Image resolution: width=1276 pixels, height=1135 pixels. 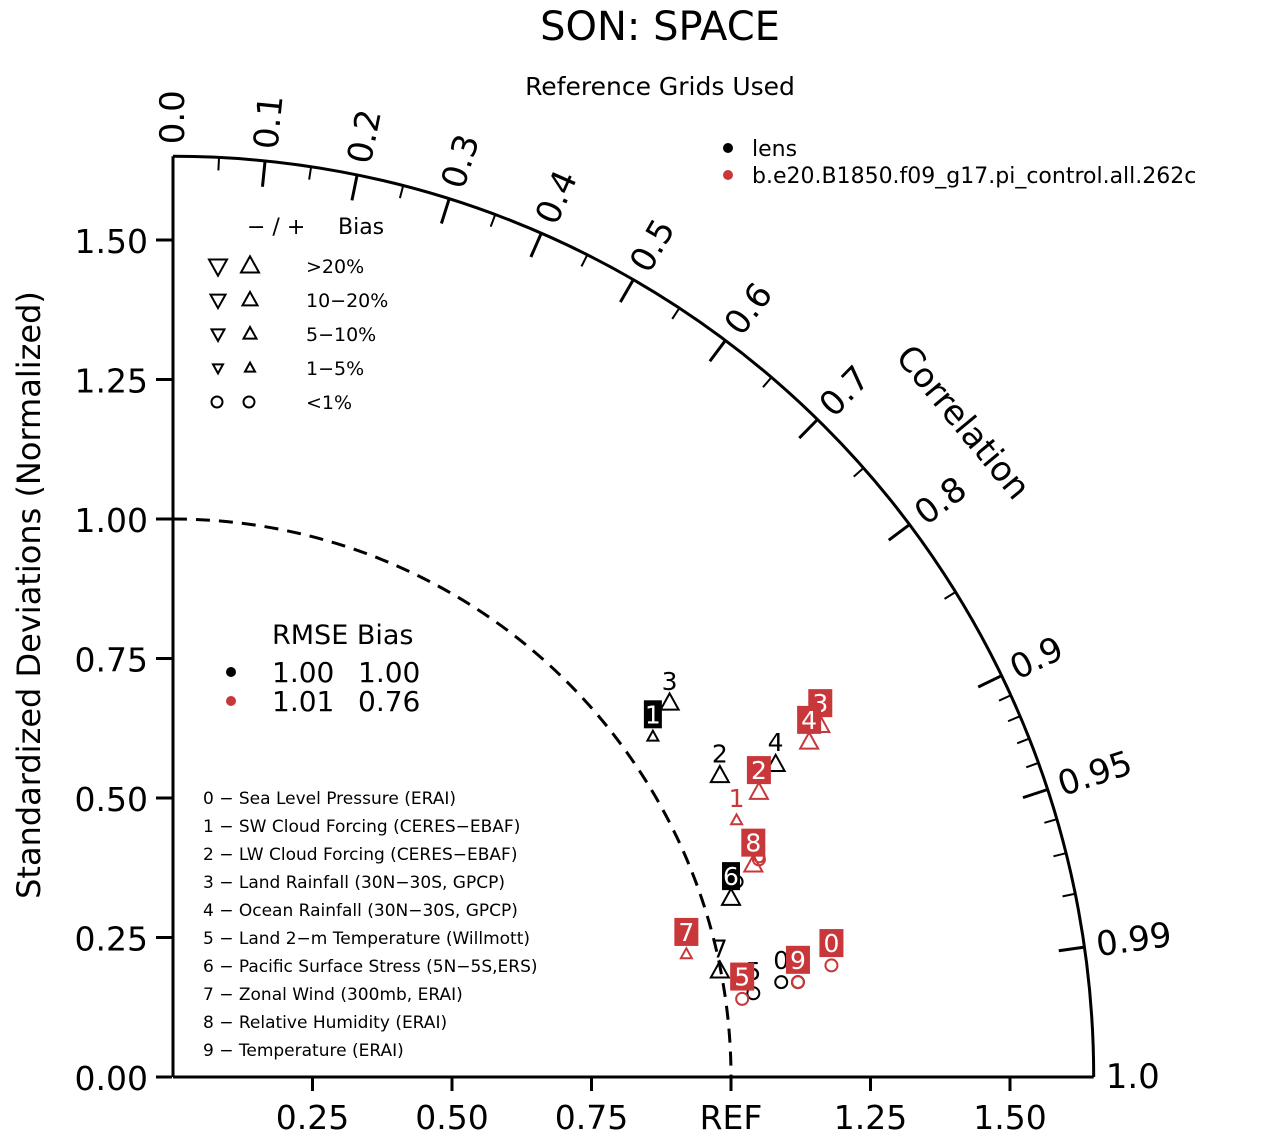 I want to click on stats-legend-bias: 0.76, so click(x=389, y=701).